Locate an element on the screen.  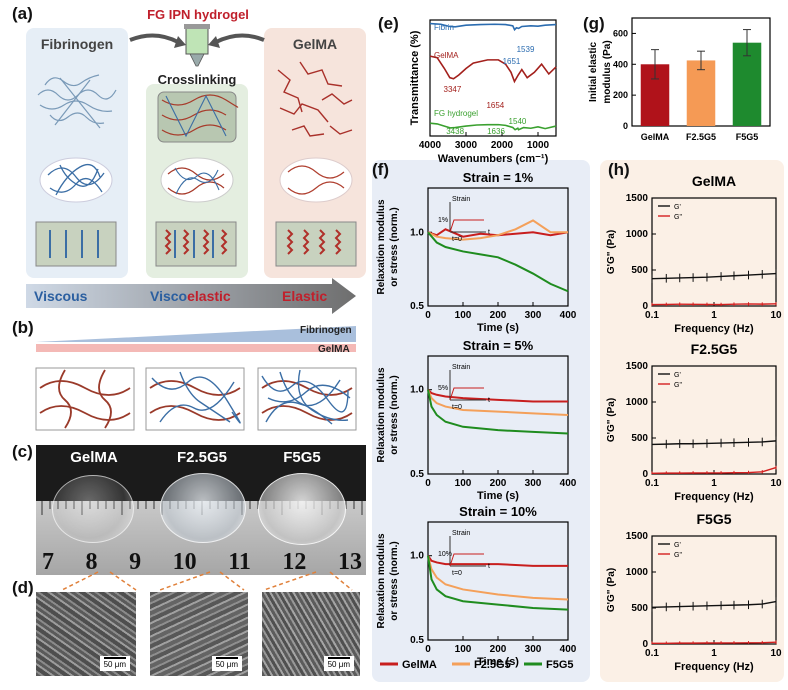
y-tick-label: 1000 is located at coordinates (637, 234).